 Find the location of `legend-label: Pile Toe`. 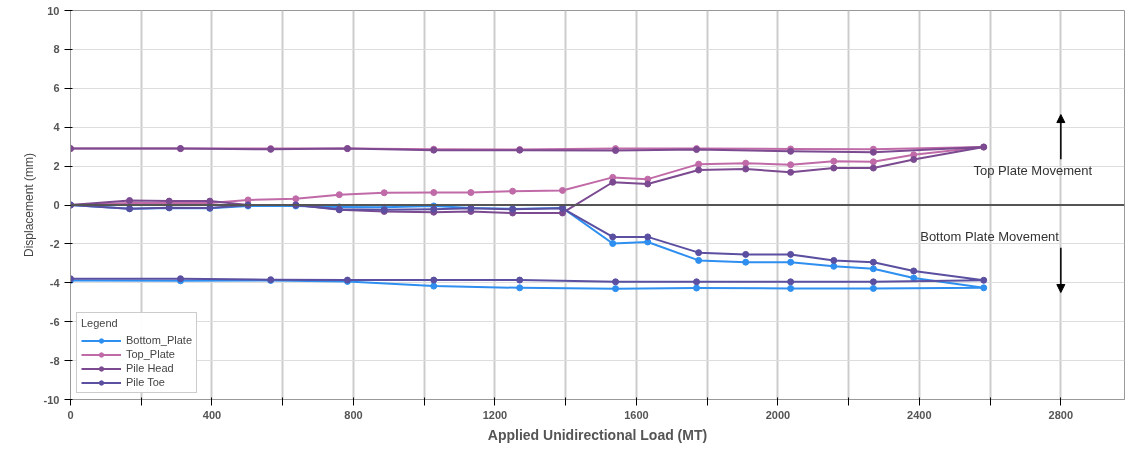

legend-label: Pile Toe is located at coordinates (145, 382).